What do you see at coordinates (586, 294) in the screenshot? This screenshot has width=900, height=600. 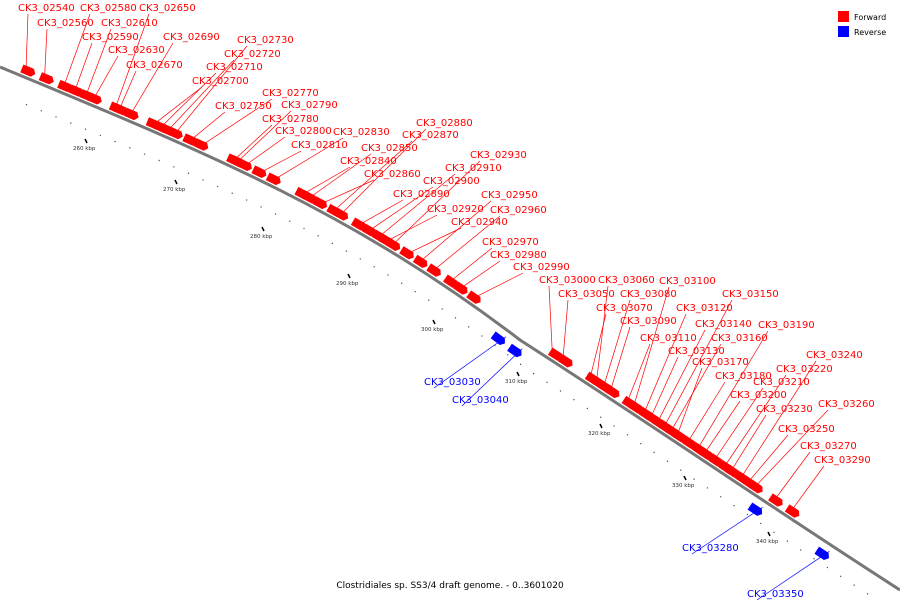 I see `gene-label: CK3_03050` at bounding box center [586, 294].